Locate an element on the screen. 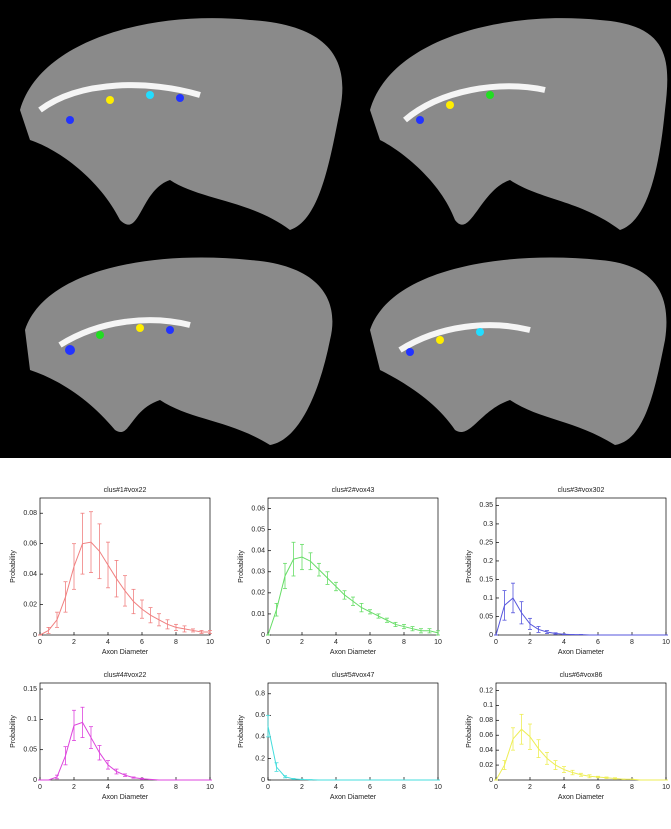 This screenshot has height=829, width=671. y-tick-label: 0.25 is located at coordinates (486, 542).